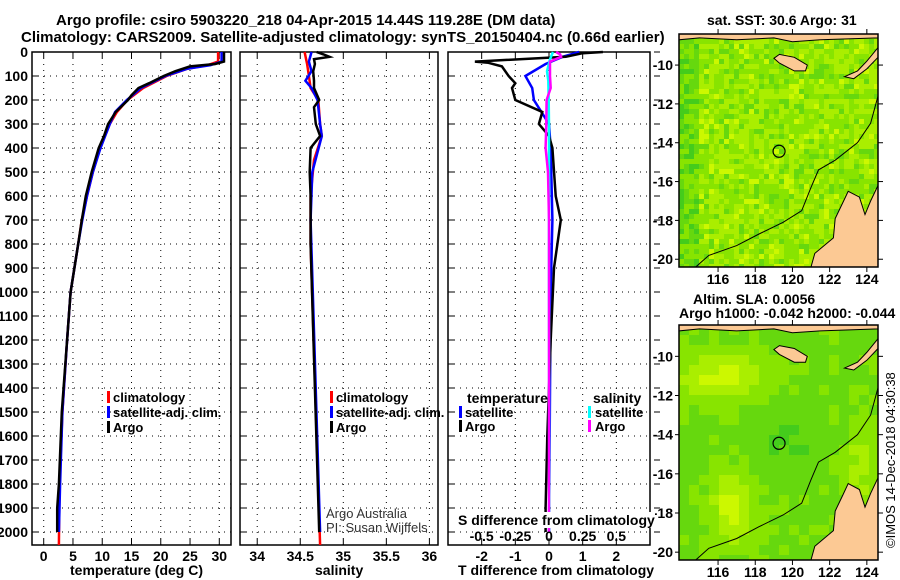 The width and height of the screenshot is (900, 580). Describe the element at coordinates (549, 536) in the screenshot. I see `s-tick-label: 0` at that location.